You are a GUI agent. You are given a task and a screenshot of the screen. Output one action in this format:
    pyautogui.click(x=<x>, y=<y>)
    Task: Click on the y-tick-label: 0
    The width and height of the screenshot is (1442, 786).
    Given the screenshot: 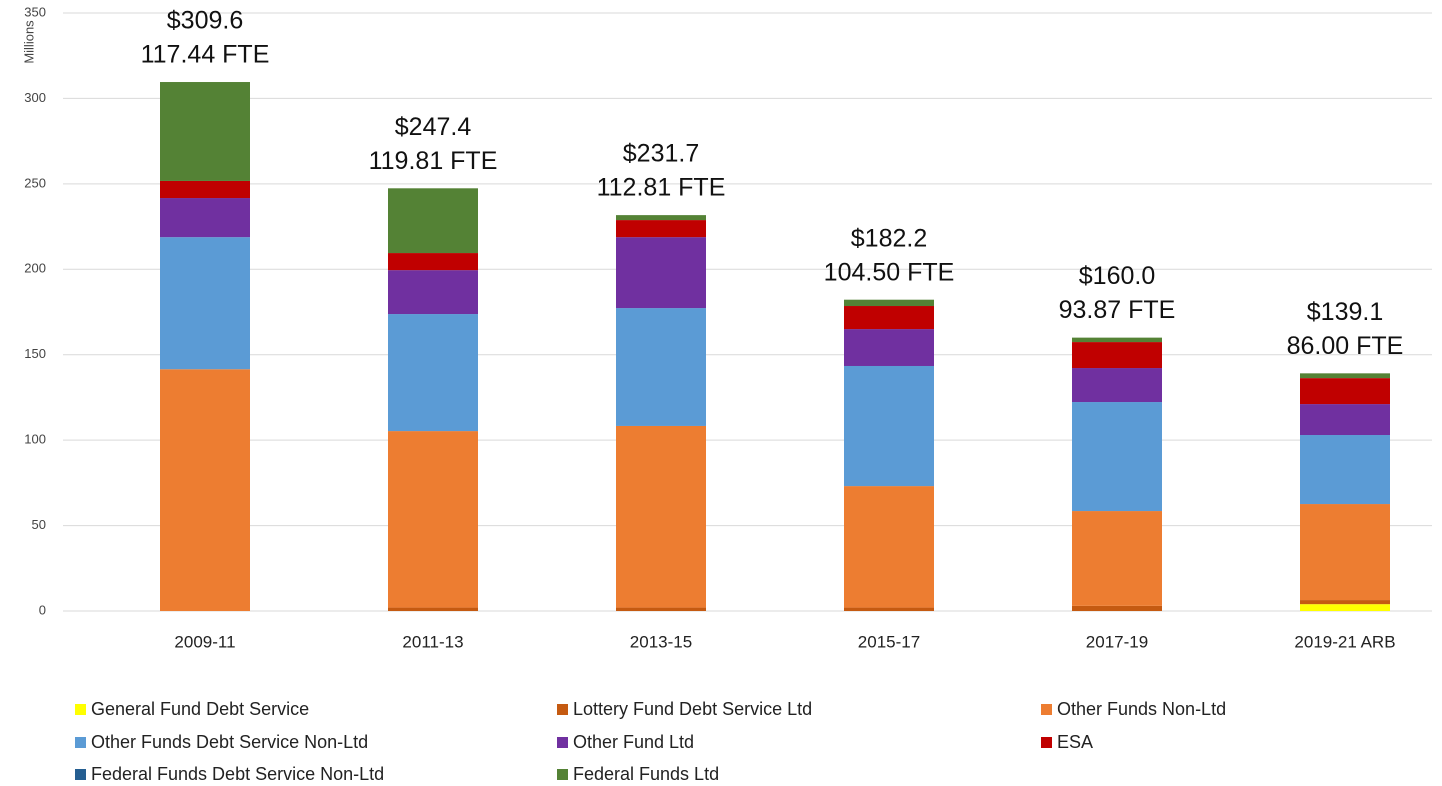 What is the action you would take?
    pyautogui.click(x=42, y=609)
    